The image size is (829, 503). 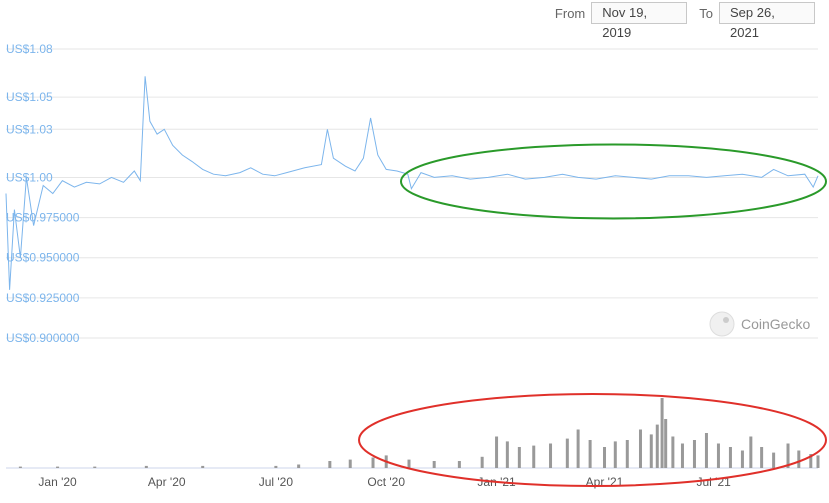 I want to click on to-date-input: Sep 26, 2021, so click(x=767, y=21).